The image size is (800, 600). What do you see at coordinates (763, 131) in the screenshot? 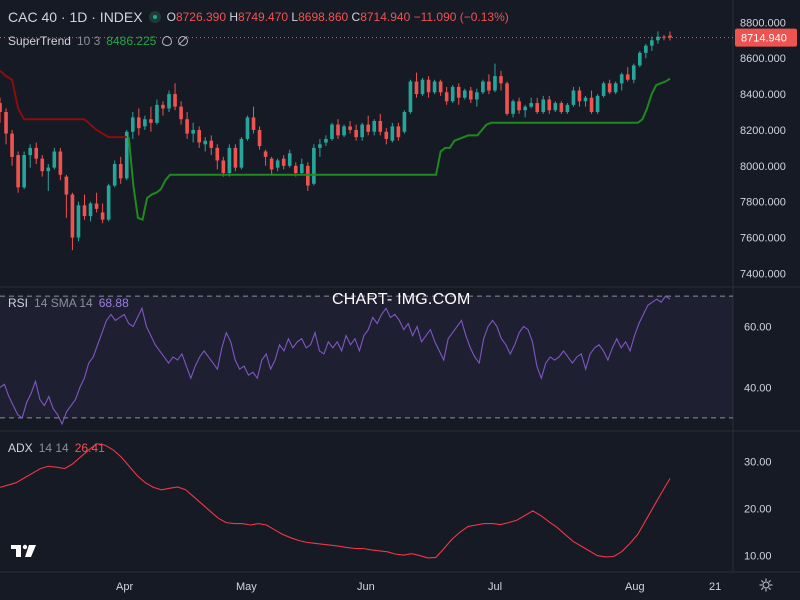
I see `price-tick-label: 8200.000` at bounding box center [763, 131].